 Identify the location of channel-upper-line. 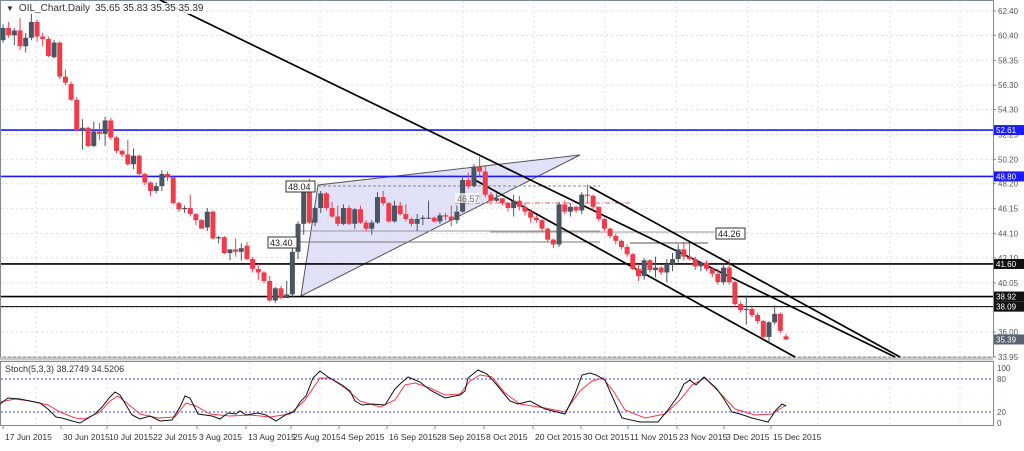
(745, 272).